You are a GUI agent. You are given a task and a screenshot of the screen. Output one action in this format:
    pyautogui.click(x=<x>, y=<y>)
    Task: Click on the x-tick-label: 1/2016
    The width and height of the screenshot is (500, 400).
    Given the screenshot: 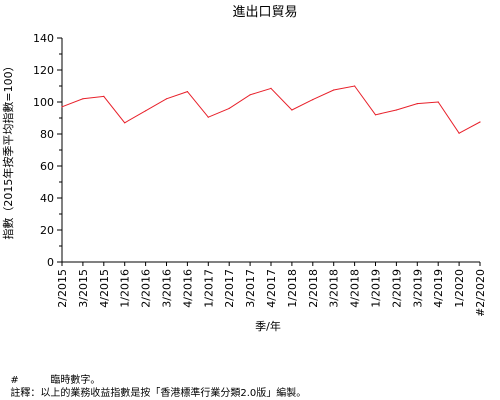 What is the action you would take?
    pyautogui.click(x=125, y=288)
    